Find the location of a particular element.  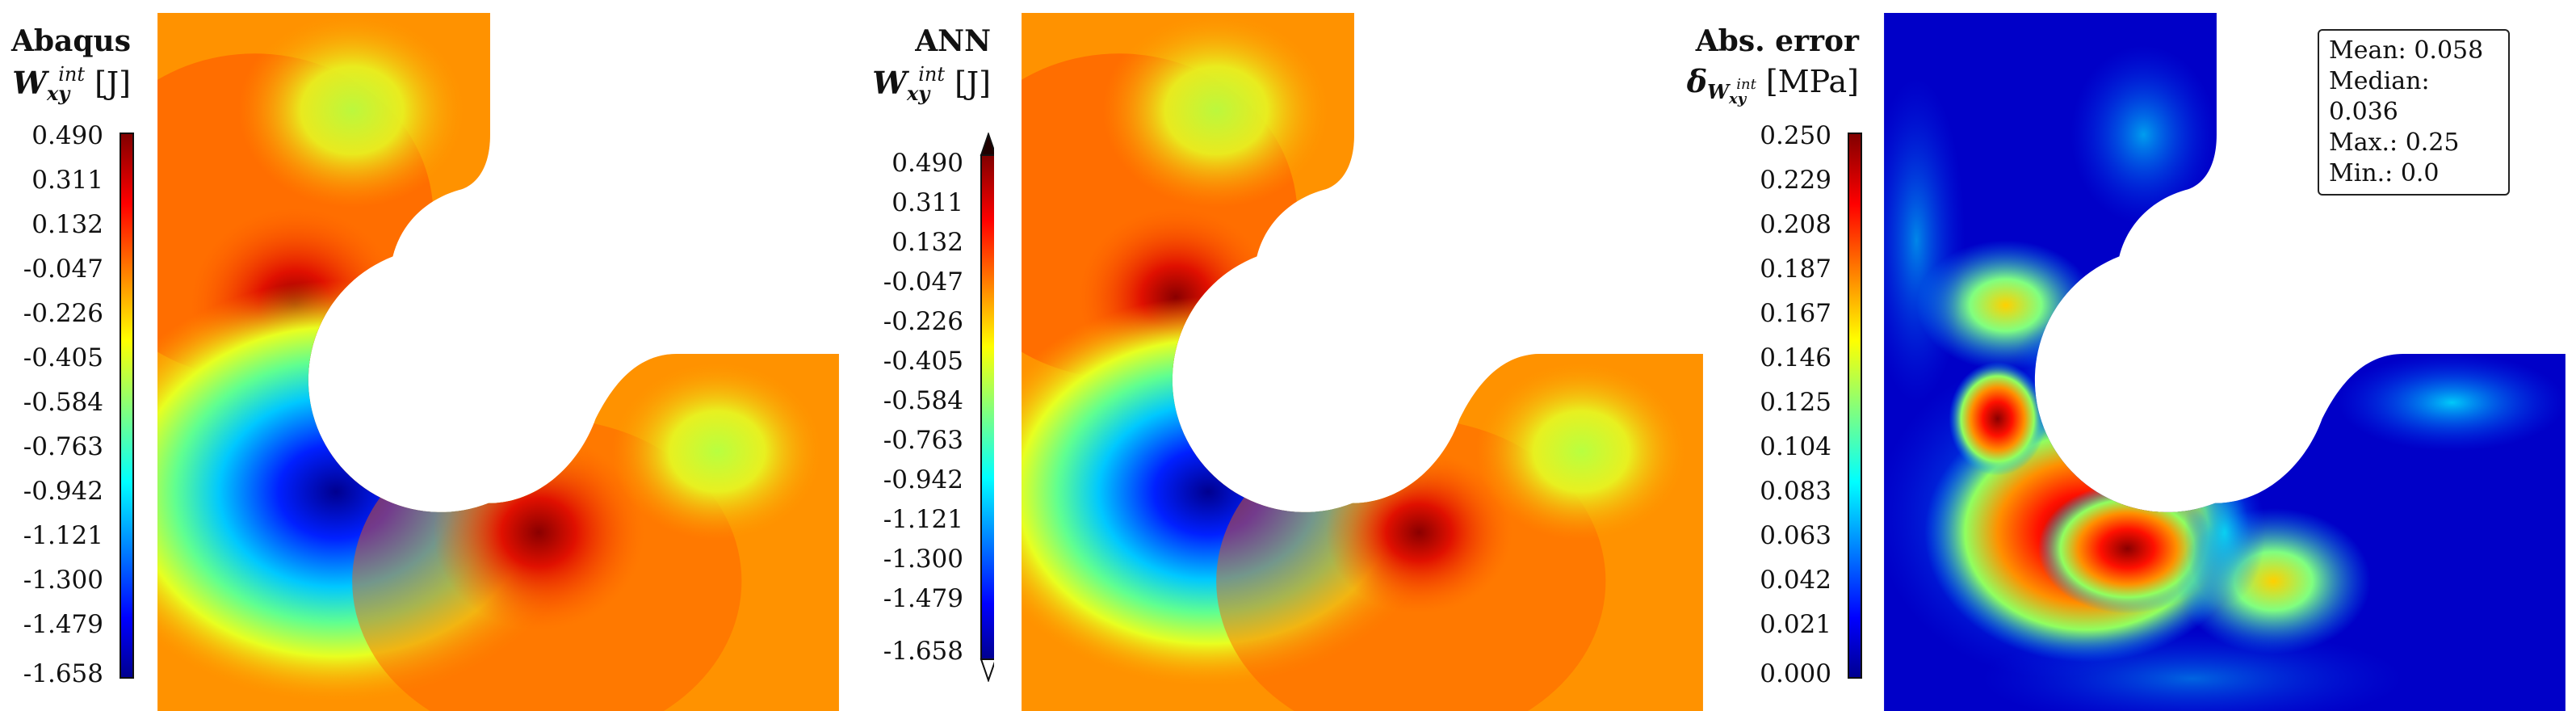

stat-mean: Mean: 0.058 is located at coordinates (2406, 50).